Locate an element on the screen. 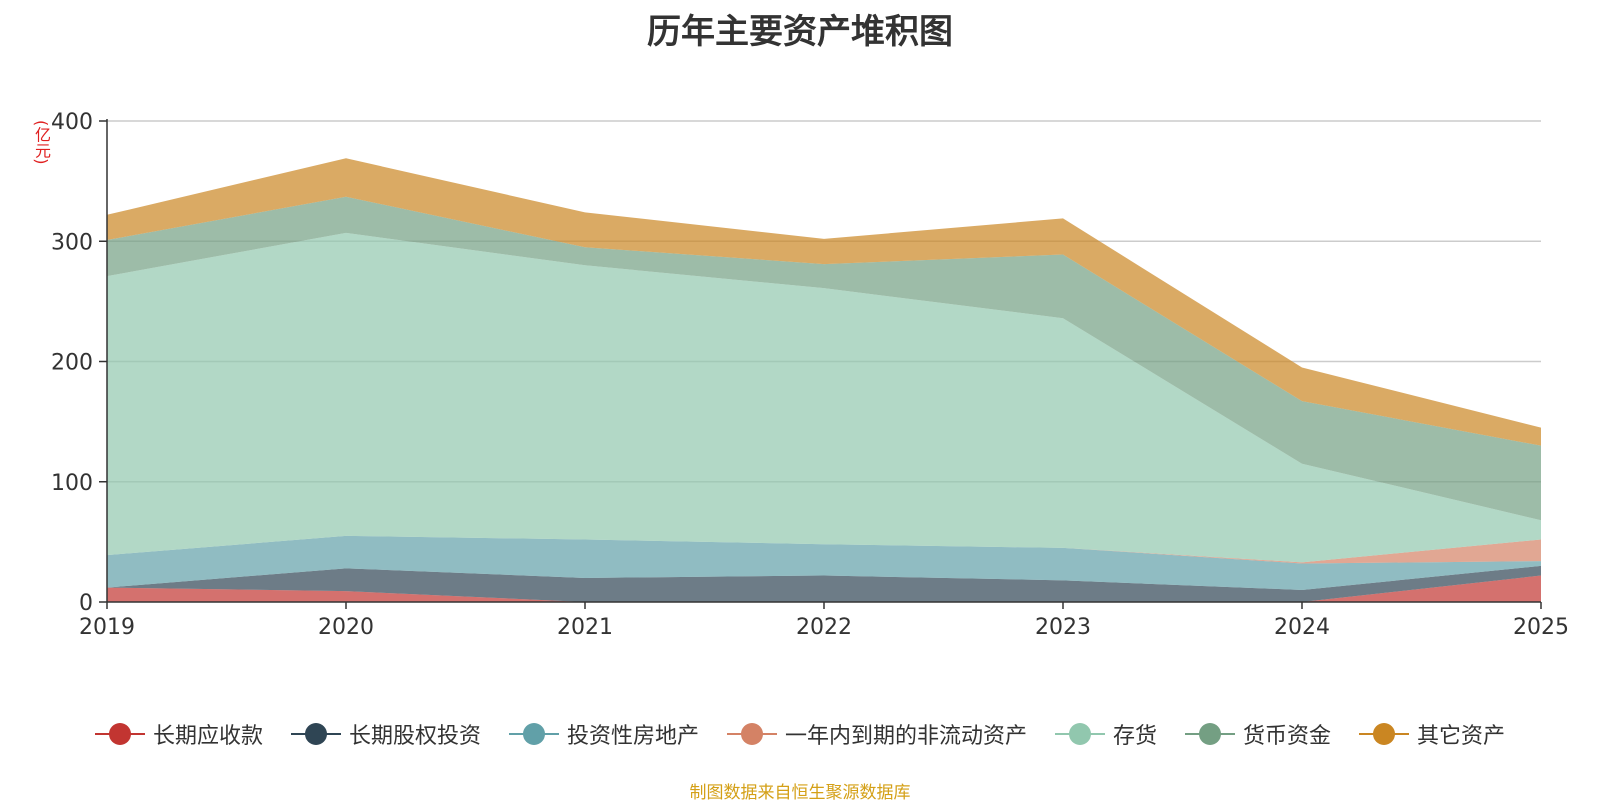  legend-item: 货币资金 is located at coordinates (1258, 734).